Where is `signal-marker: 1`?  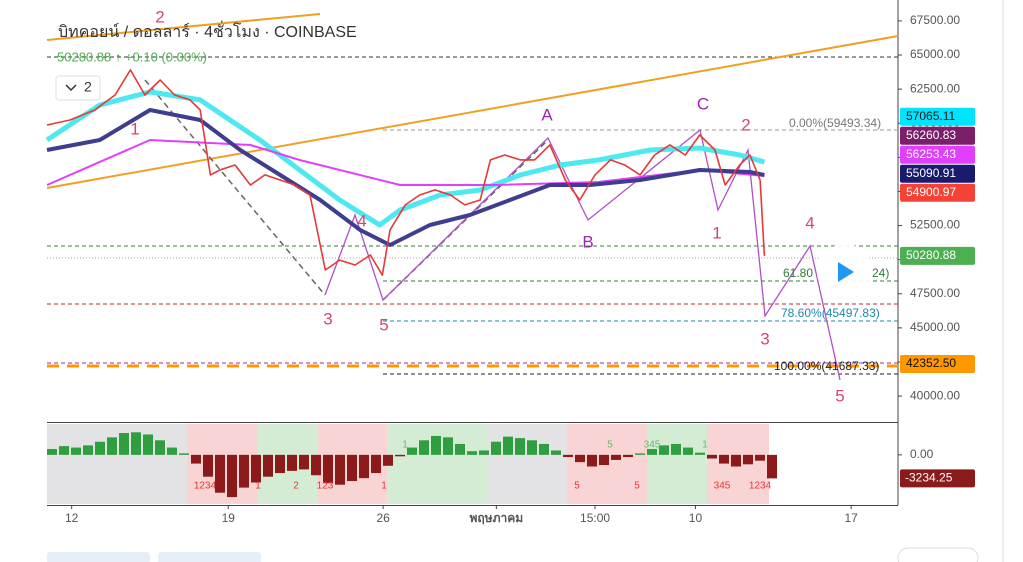
signal-marker: 1 is located at coordinates (405, 445).